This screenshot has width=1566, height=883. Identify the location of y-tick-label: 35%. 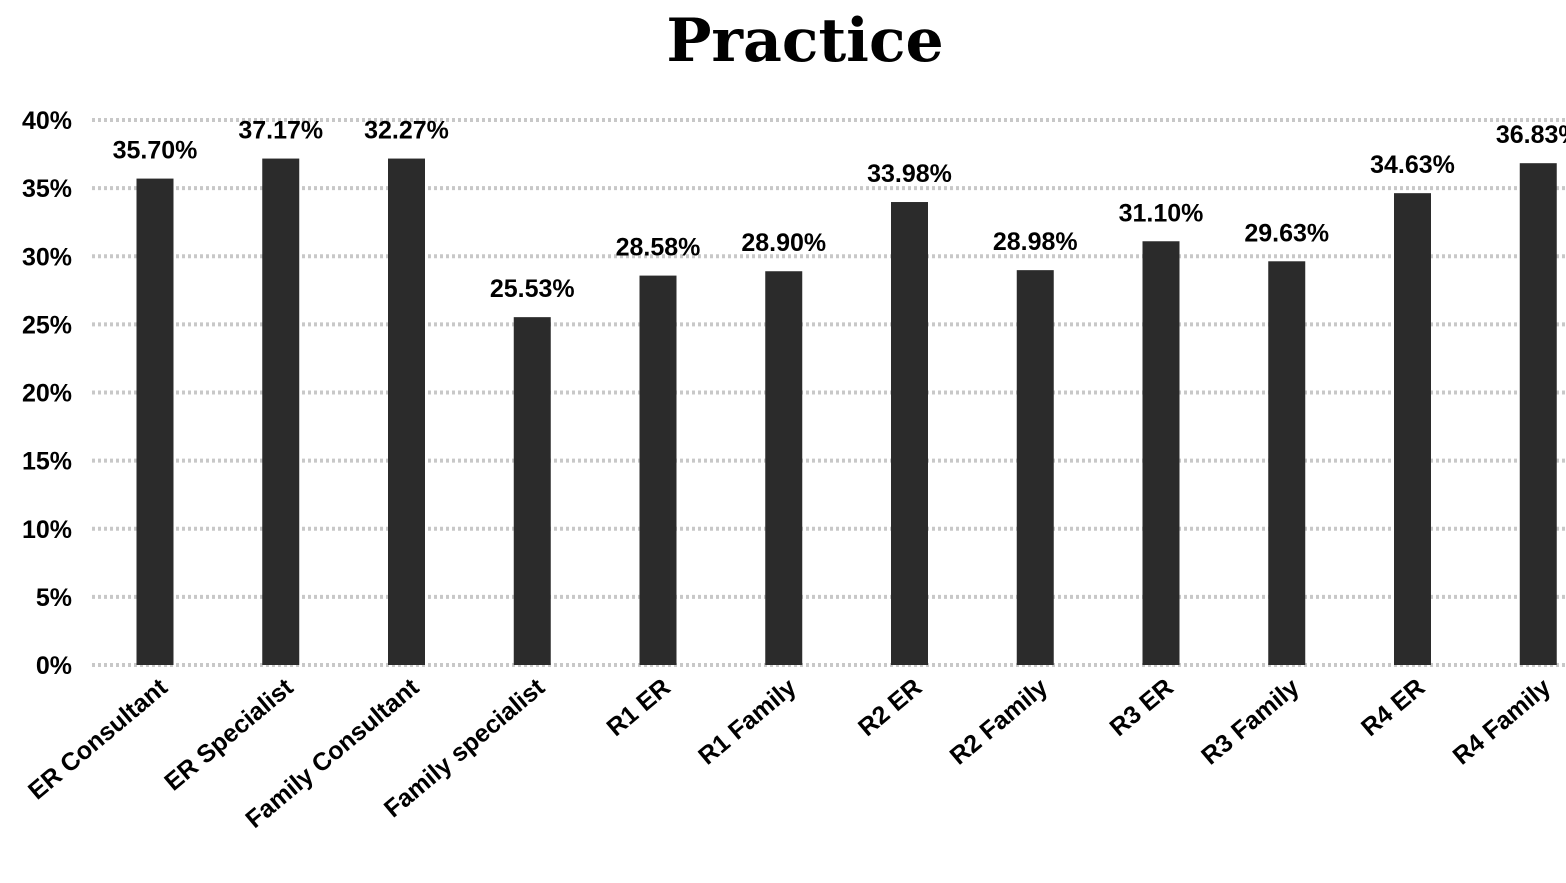
(47, 189).